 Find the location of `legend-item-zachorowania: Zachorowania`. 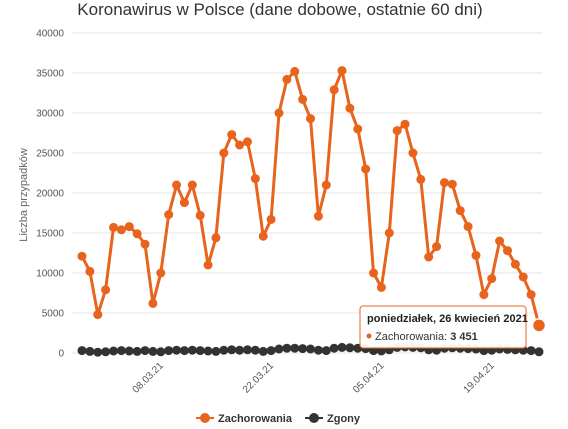

legend-item-zachorowania: Zachorowania is located at coordinates (244, 419).